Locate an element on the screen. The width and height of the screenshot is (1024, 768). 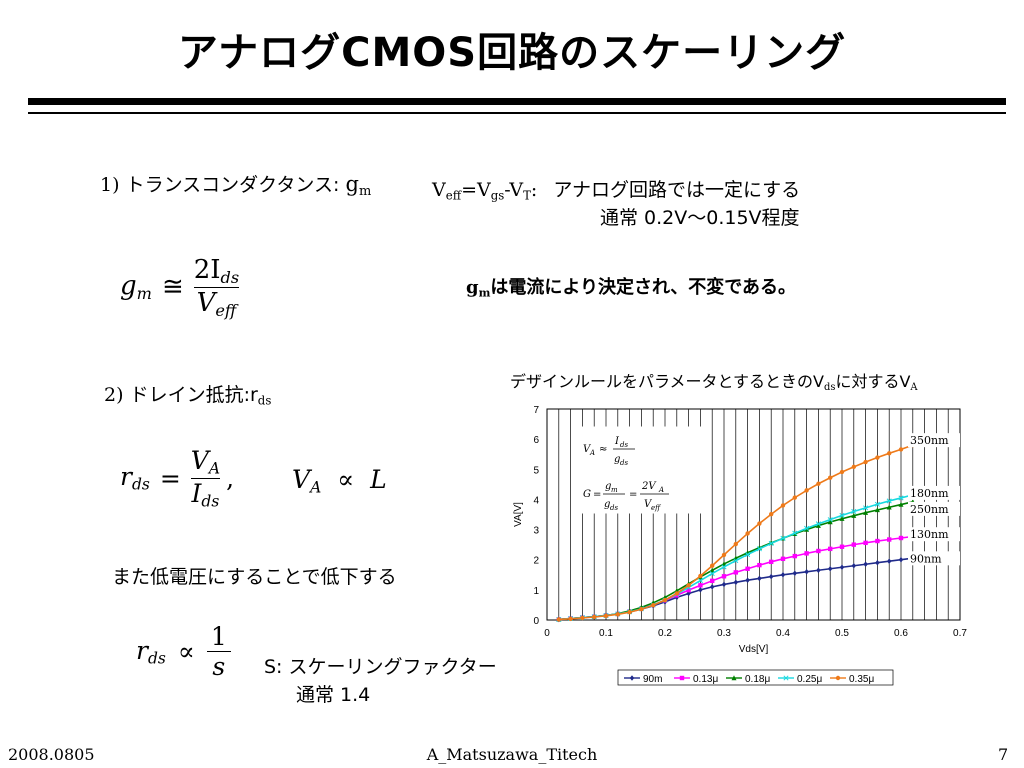
y-tick-label: 0 is located at coordinates (536, 621).